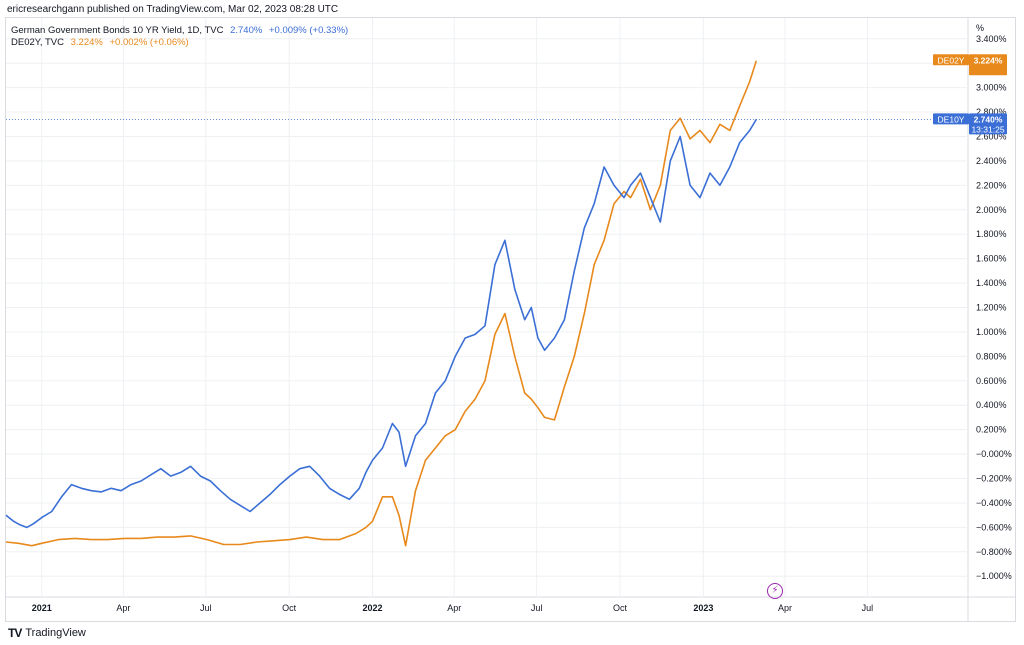  What do you see at coordinates (980, 28) in the screenshot?
I see `axis-unit-label: %` at bounding box center [980, 28].